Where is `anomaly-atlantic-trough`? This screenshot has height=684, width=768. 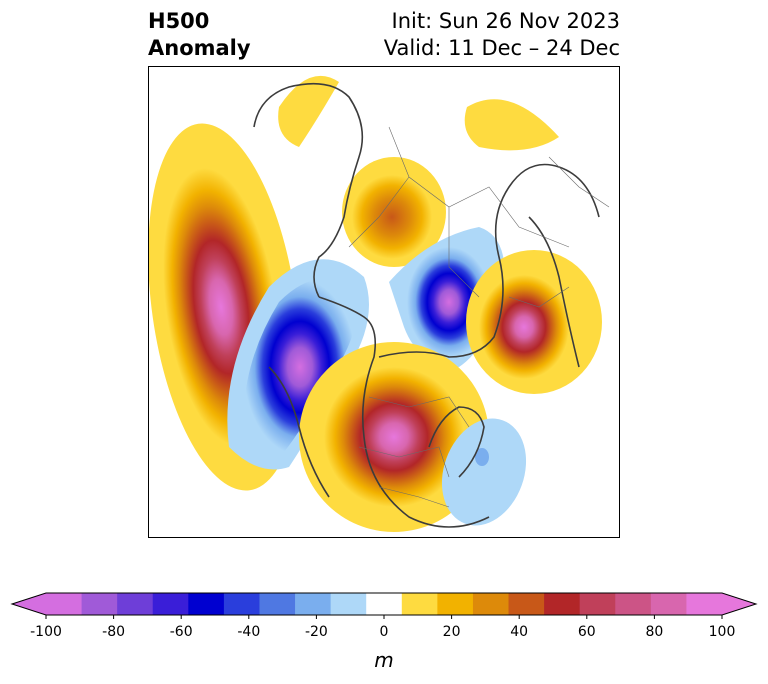
anomaly-atlantic-trough is located at coordinates (484, 472).